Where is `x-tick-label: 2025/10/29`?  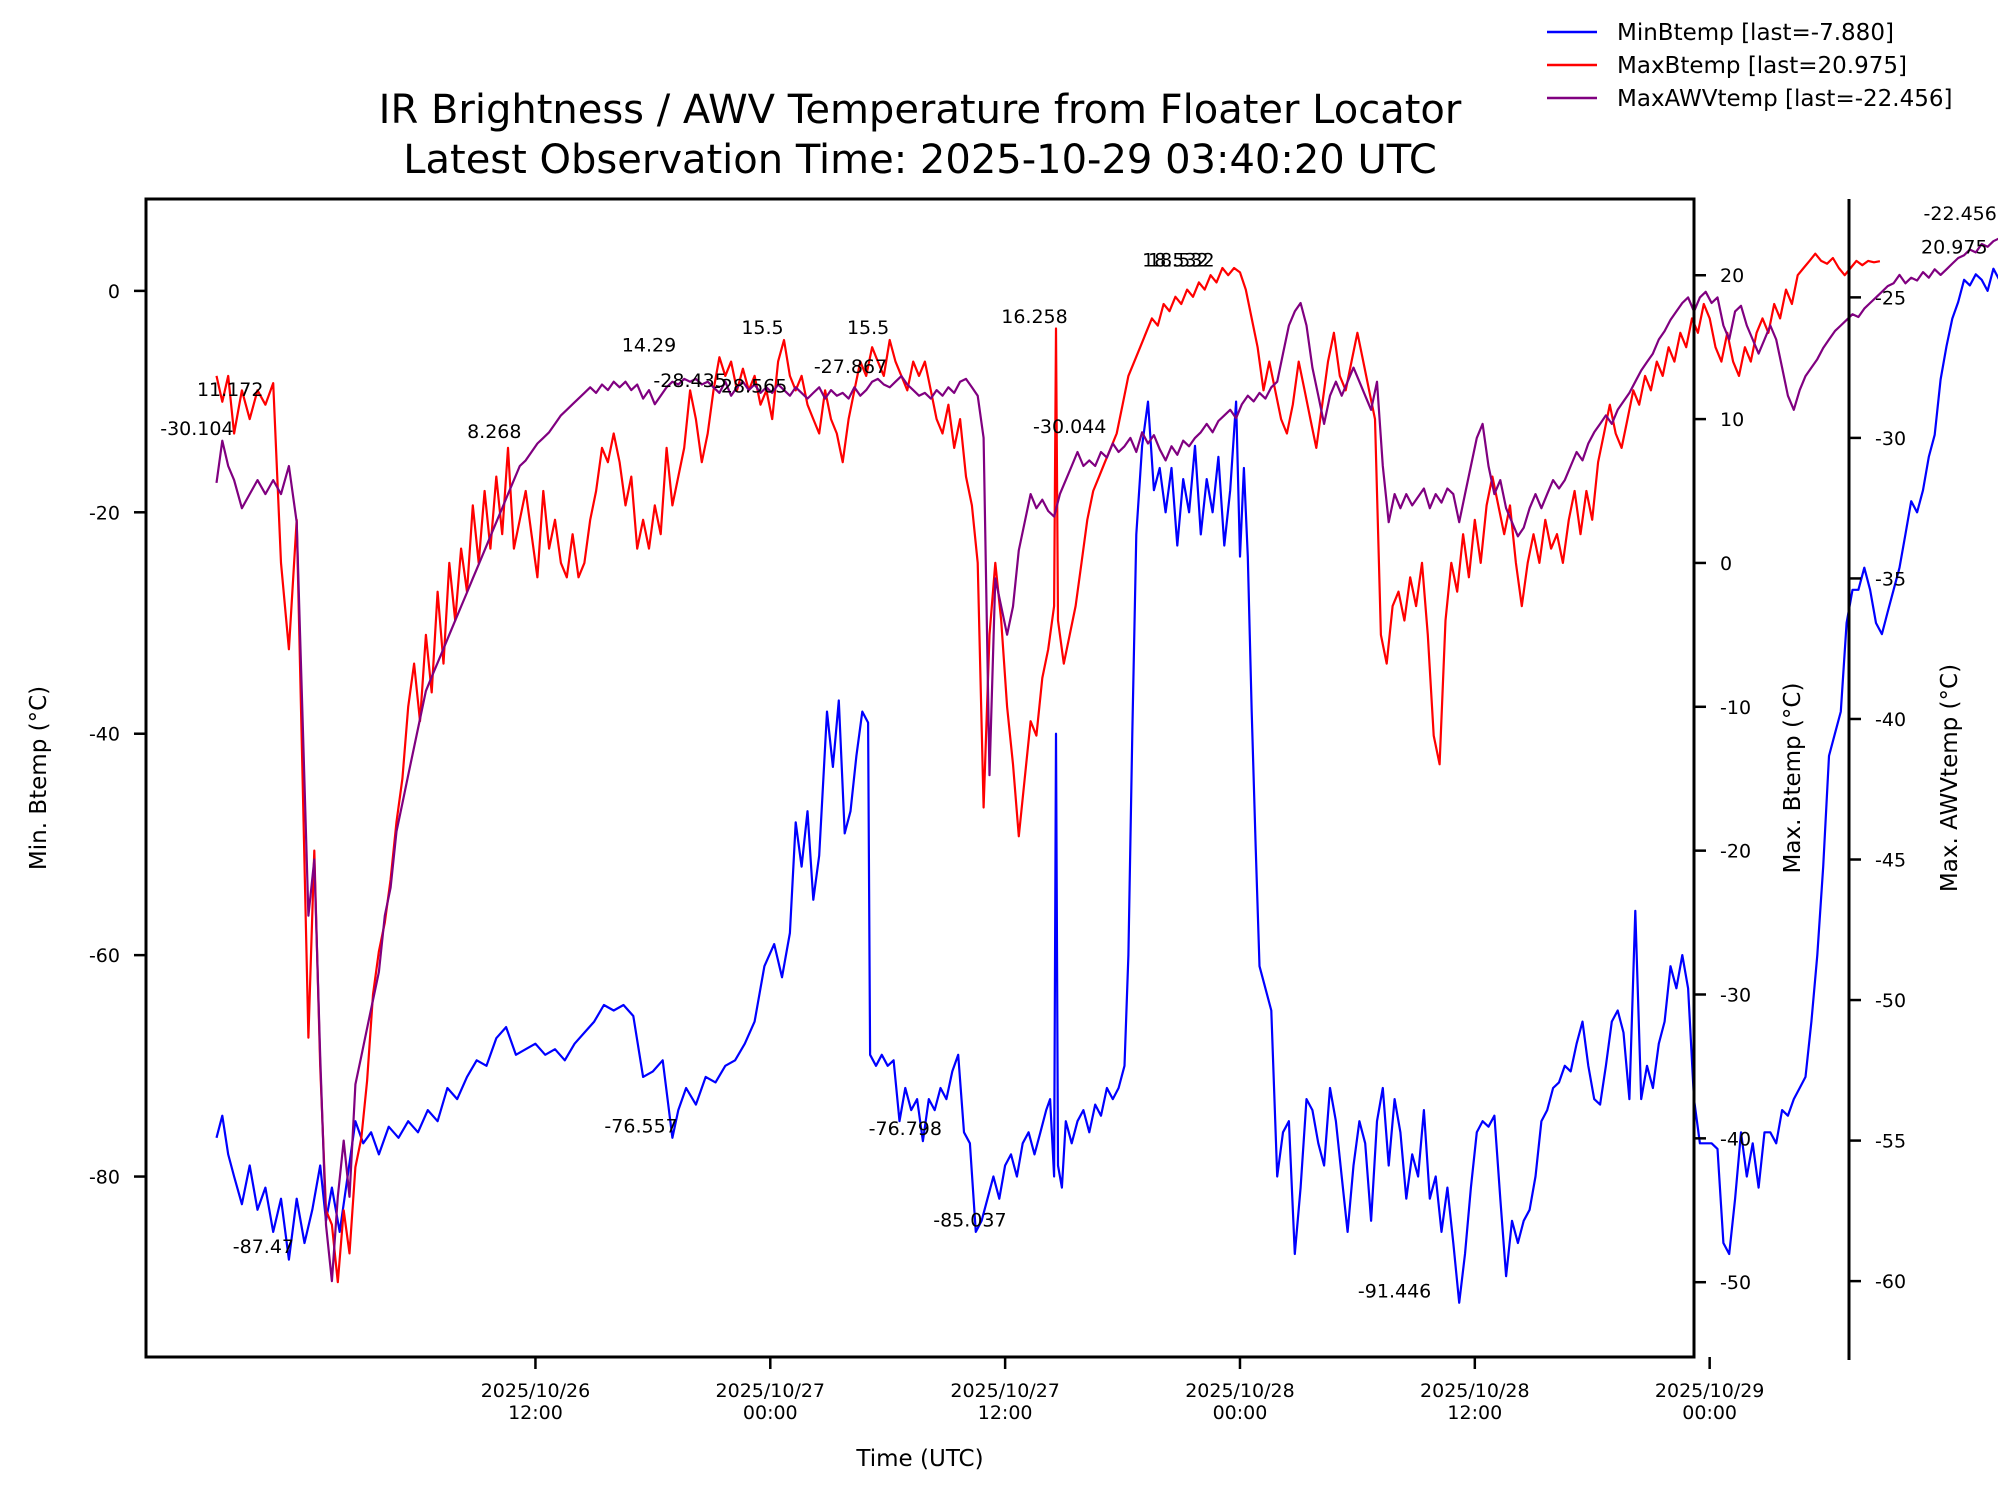
x-tick-label: 2025/10/29 is located at coordinates (1710, 1391).